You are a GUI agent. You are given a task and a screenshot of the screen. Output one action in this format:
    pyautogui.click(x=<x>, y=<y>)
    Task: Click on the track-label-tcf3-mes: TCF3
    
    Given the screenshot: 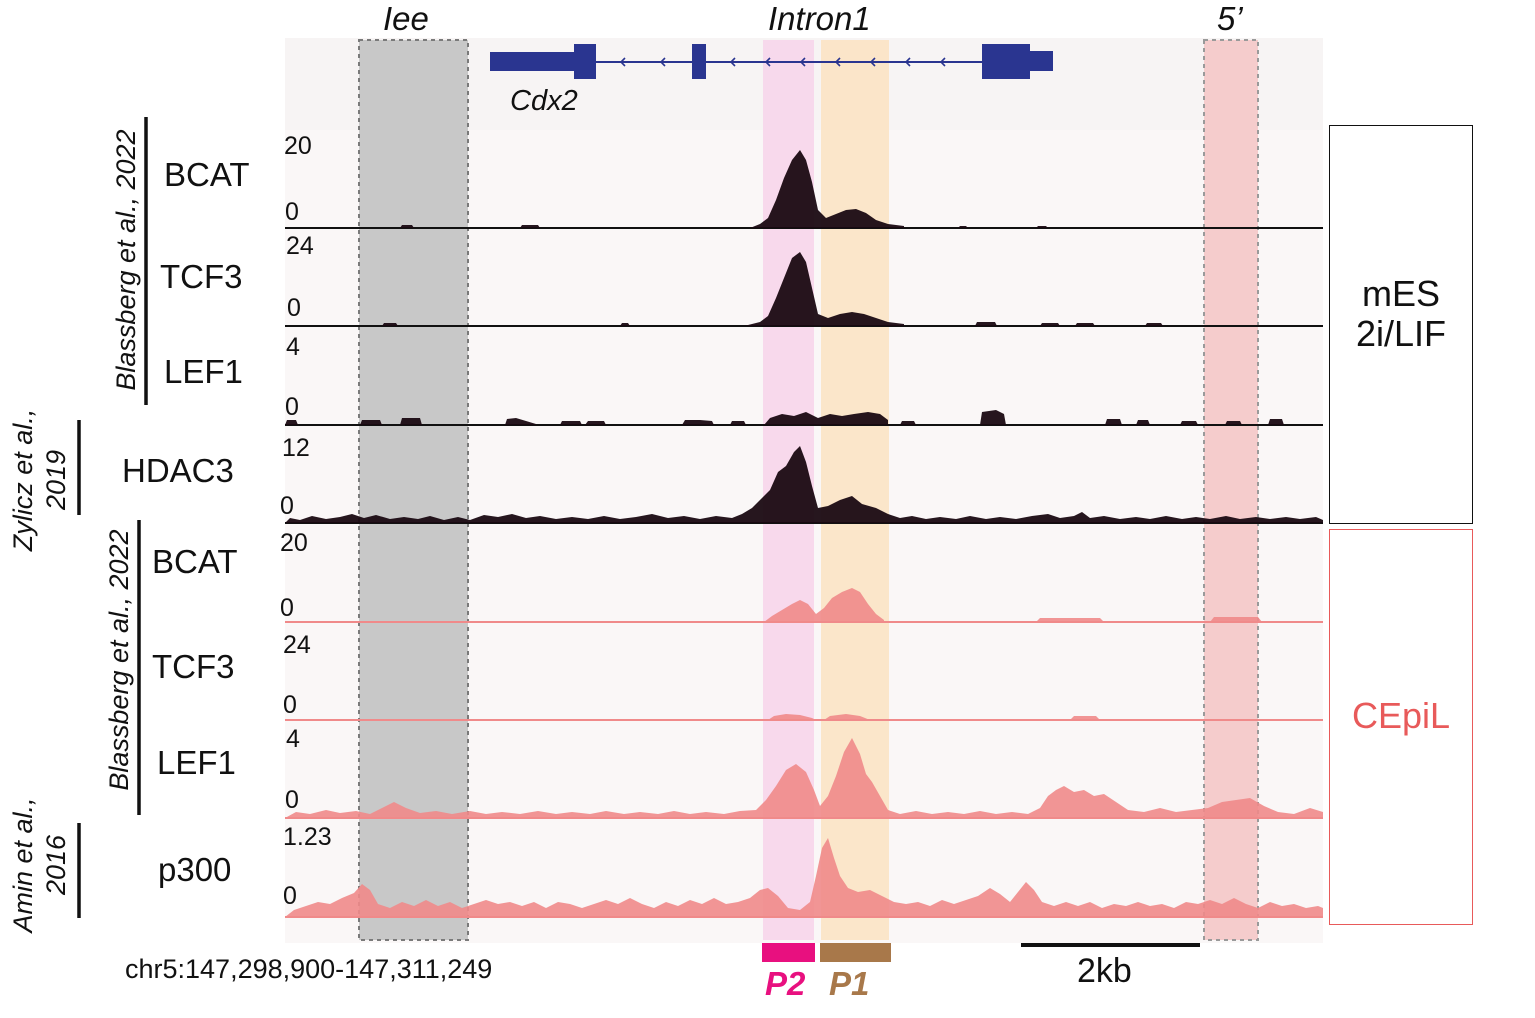 What is the action you would take?
    pyautogui.click(x=201, y=276)
    